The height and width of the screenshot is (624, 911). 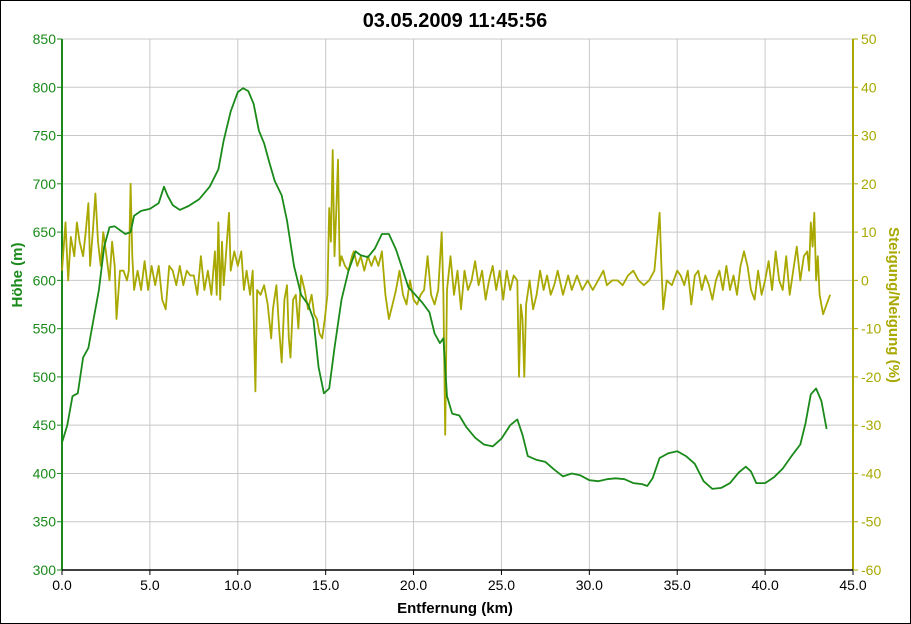 What do you see at coordinates (45, 39) in the screenshot?
I see `y-left-tick-label: 850` at bounding box center [45, 39].